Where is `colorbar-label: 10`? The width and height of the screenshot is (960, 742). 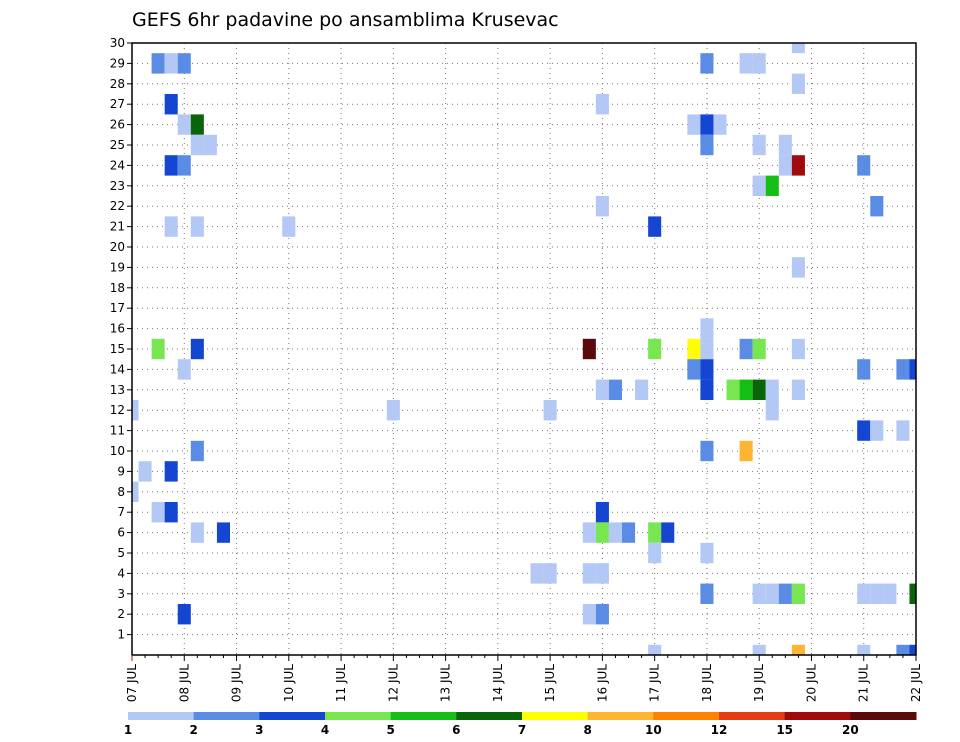 colorbar-label: 10 is located at coordinates (653, 730).